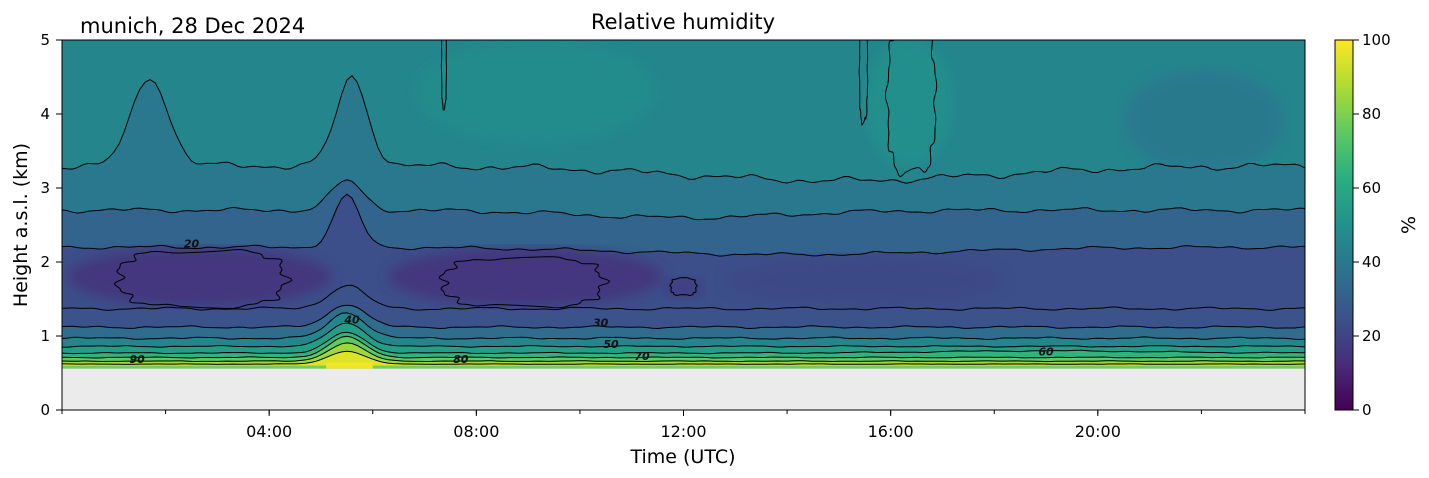 The height and width of the screenshot is (478, 1429). Describe the element at coordinates (45, 336) in the screenshot. I see `y-tick-label: 1` at that location.